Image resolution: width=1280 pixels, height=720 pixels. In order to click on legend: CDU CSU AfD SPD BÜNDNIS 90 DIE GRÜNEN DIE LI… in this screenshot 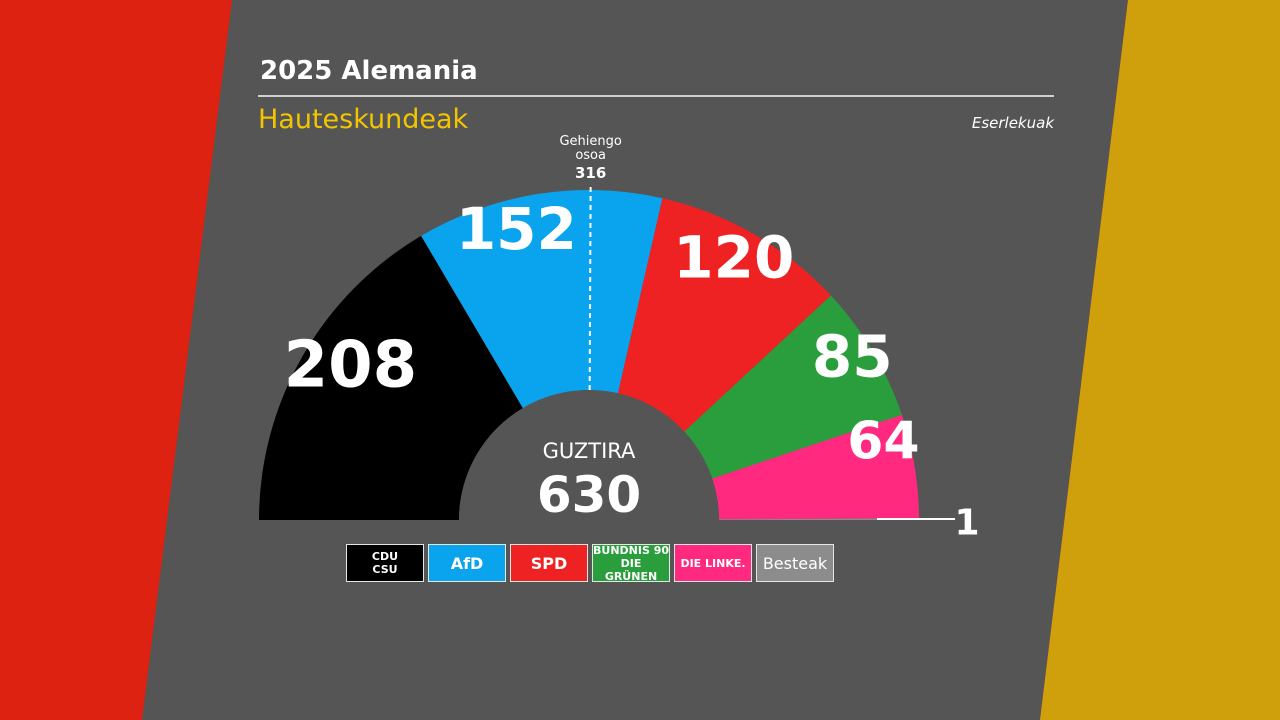, I will do `click(590, 563)`.